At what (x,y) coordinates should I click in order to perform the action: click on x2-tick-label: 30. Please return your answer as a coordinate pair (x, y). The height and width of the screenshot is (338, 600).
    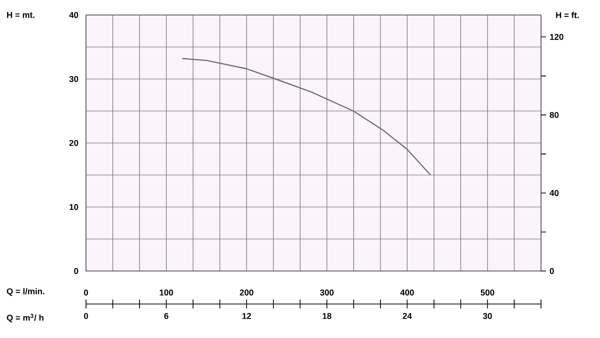
    Looking at the image, I should click on (487, 316).